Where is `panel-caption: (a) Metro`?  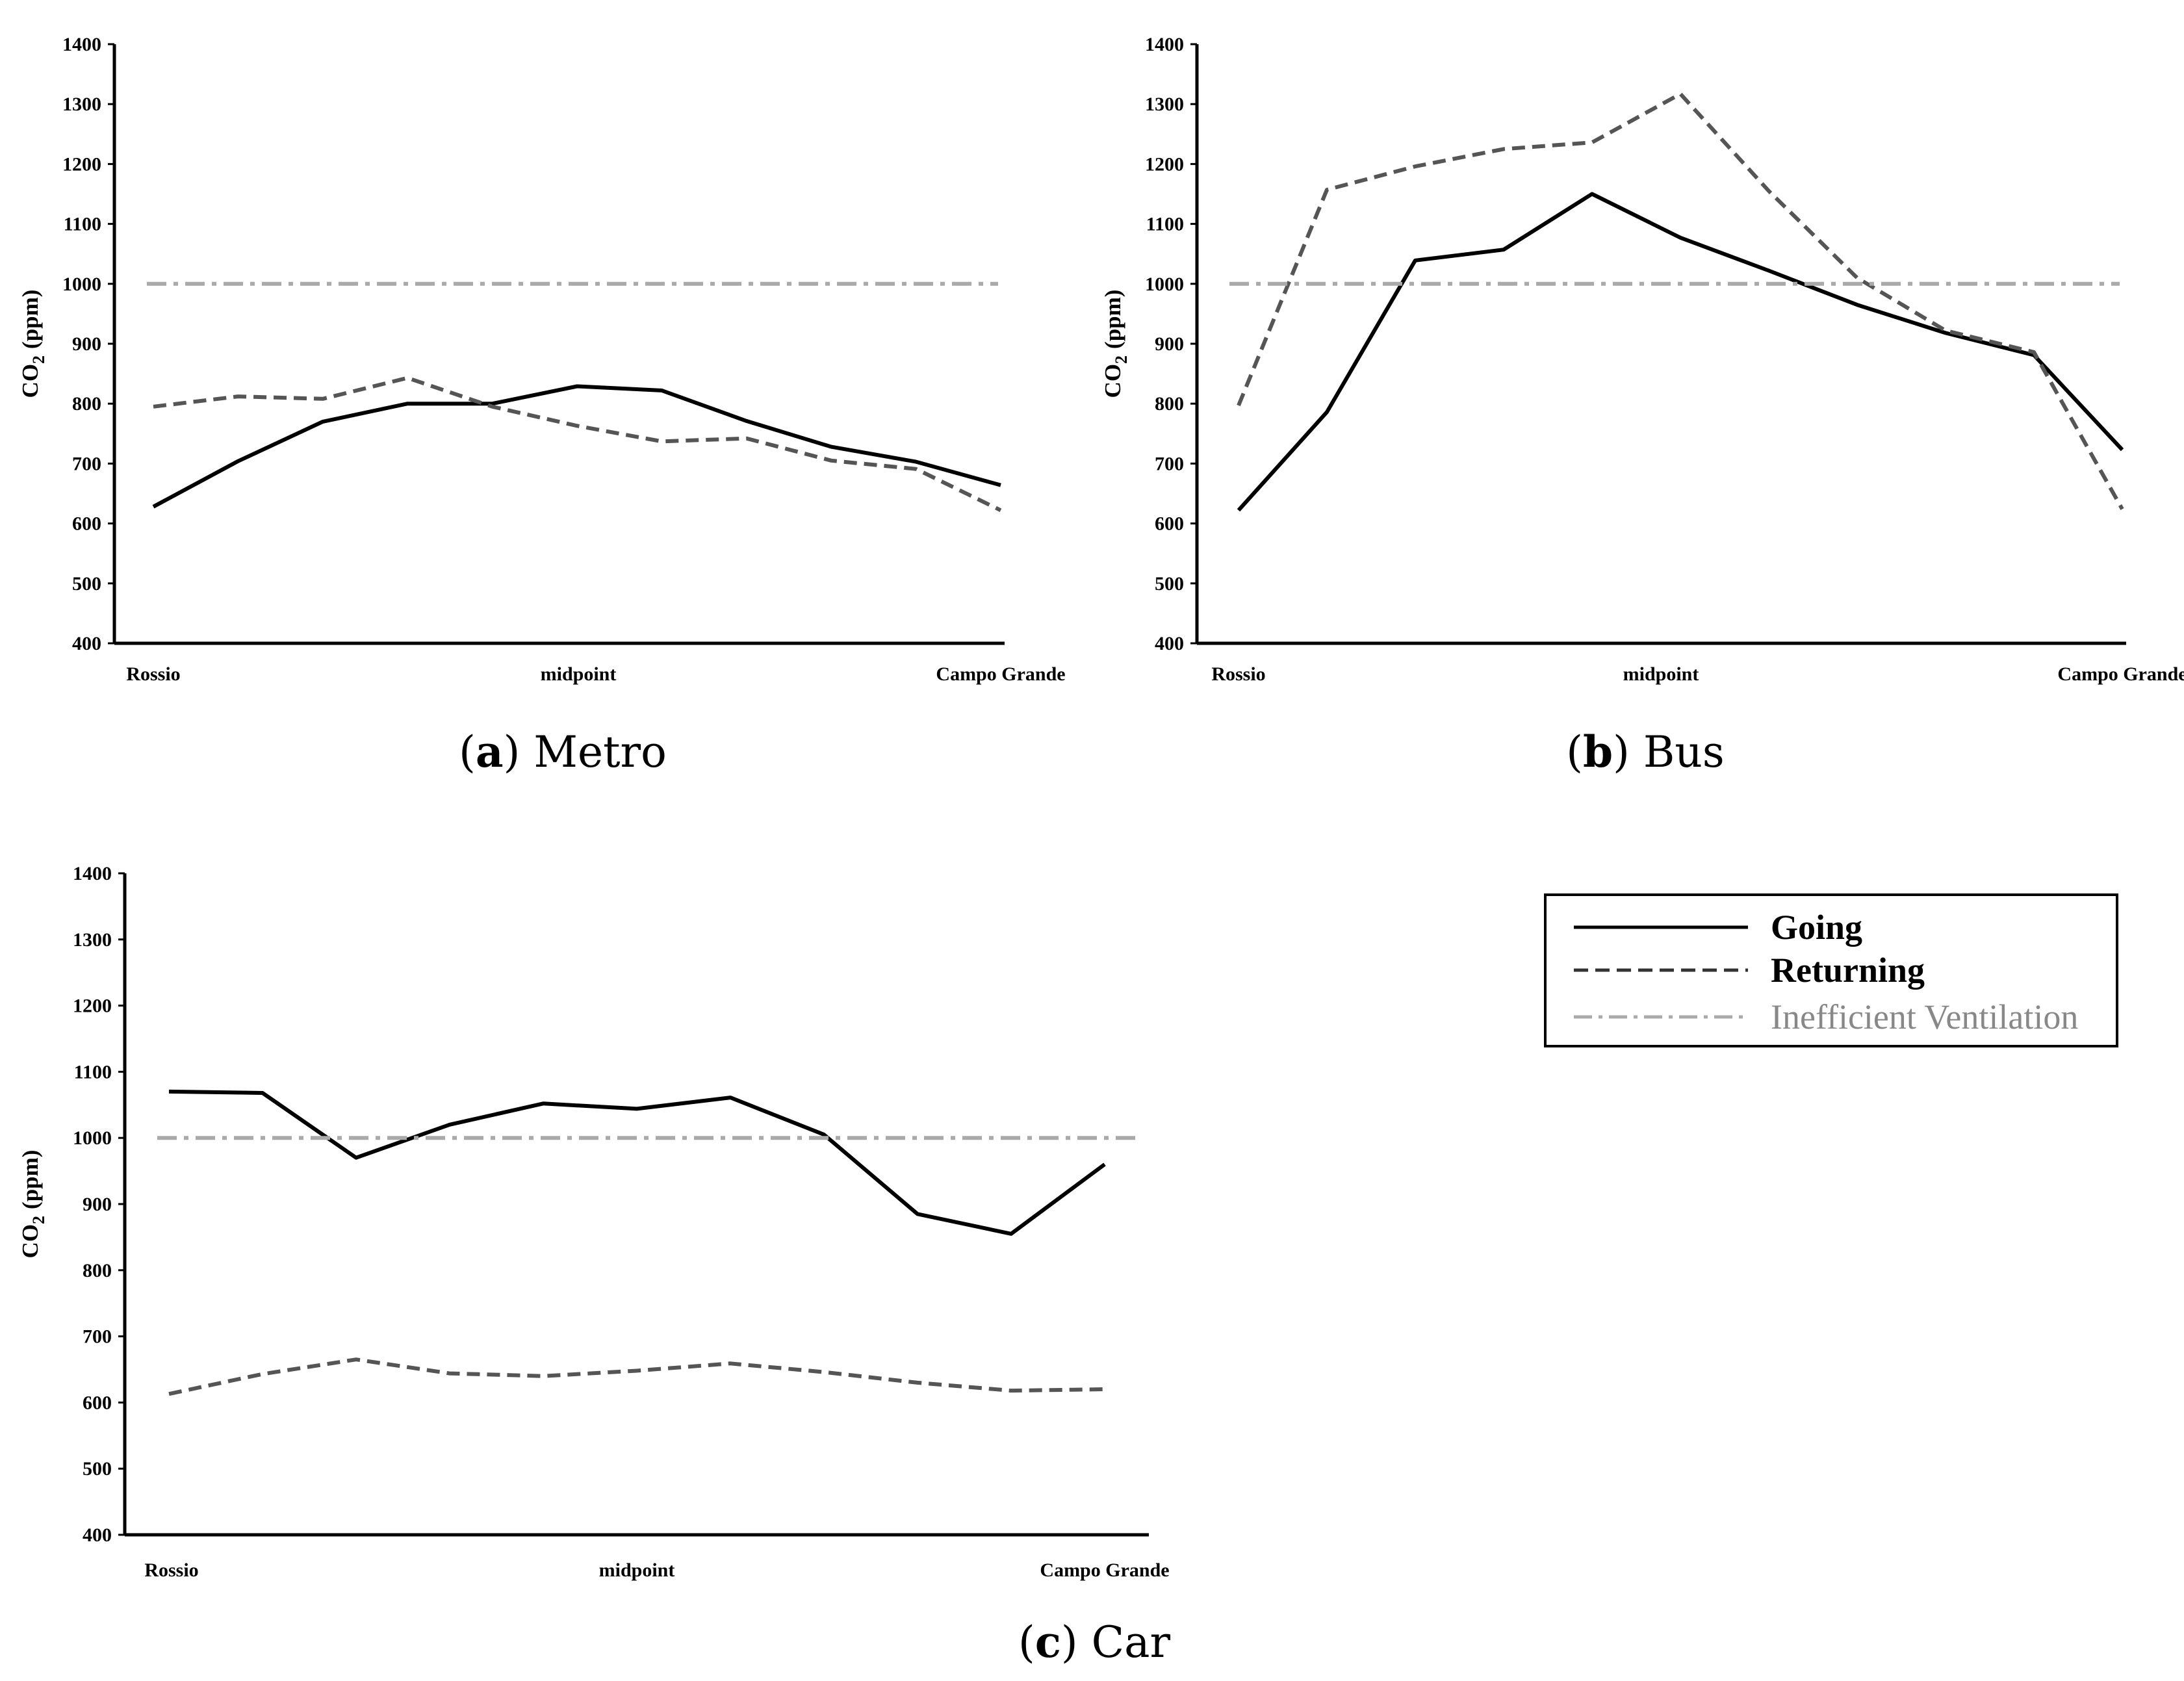
panel-caption: (a) Metro is located at coordinates (563, 752).